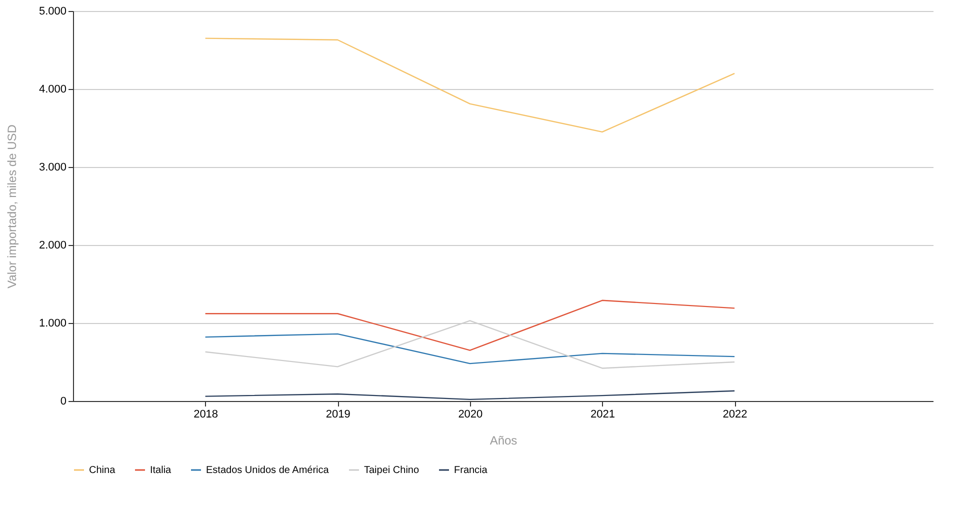 The height and width of the screenshot is (523, 979). I want to click on legend-label: Francia, so click(471, 470).